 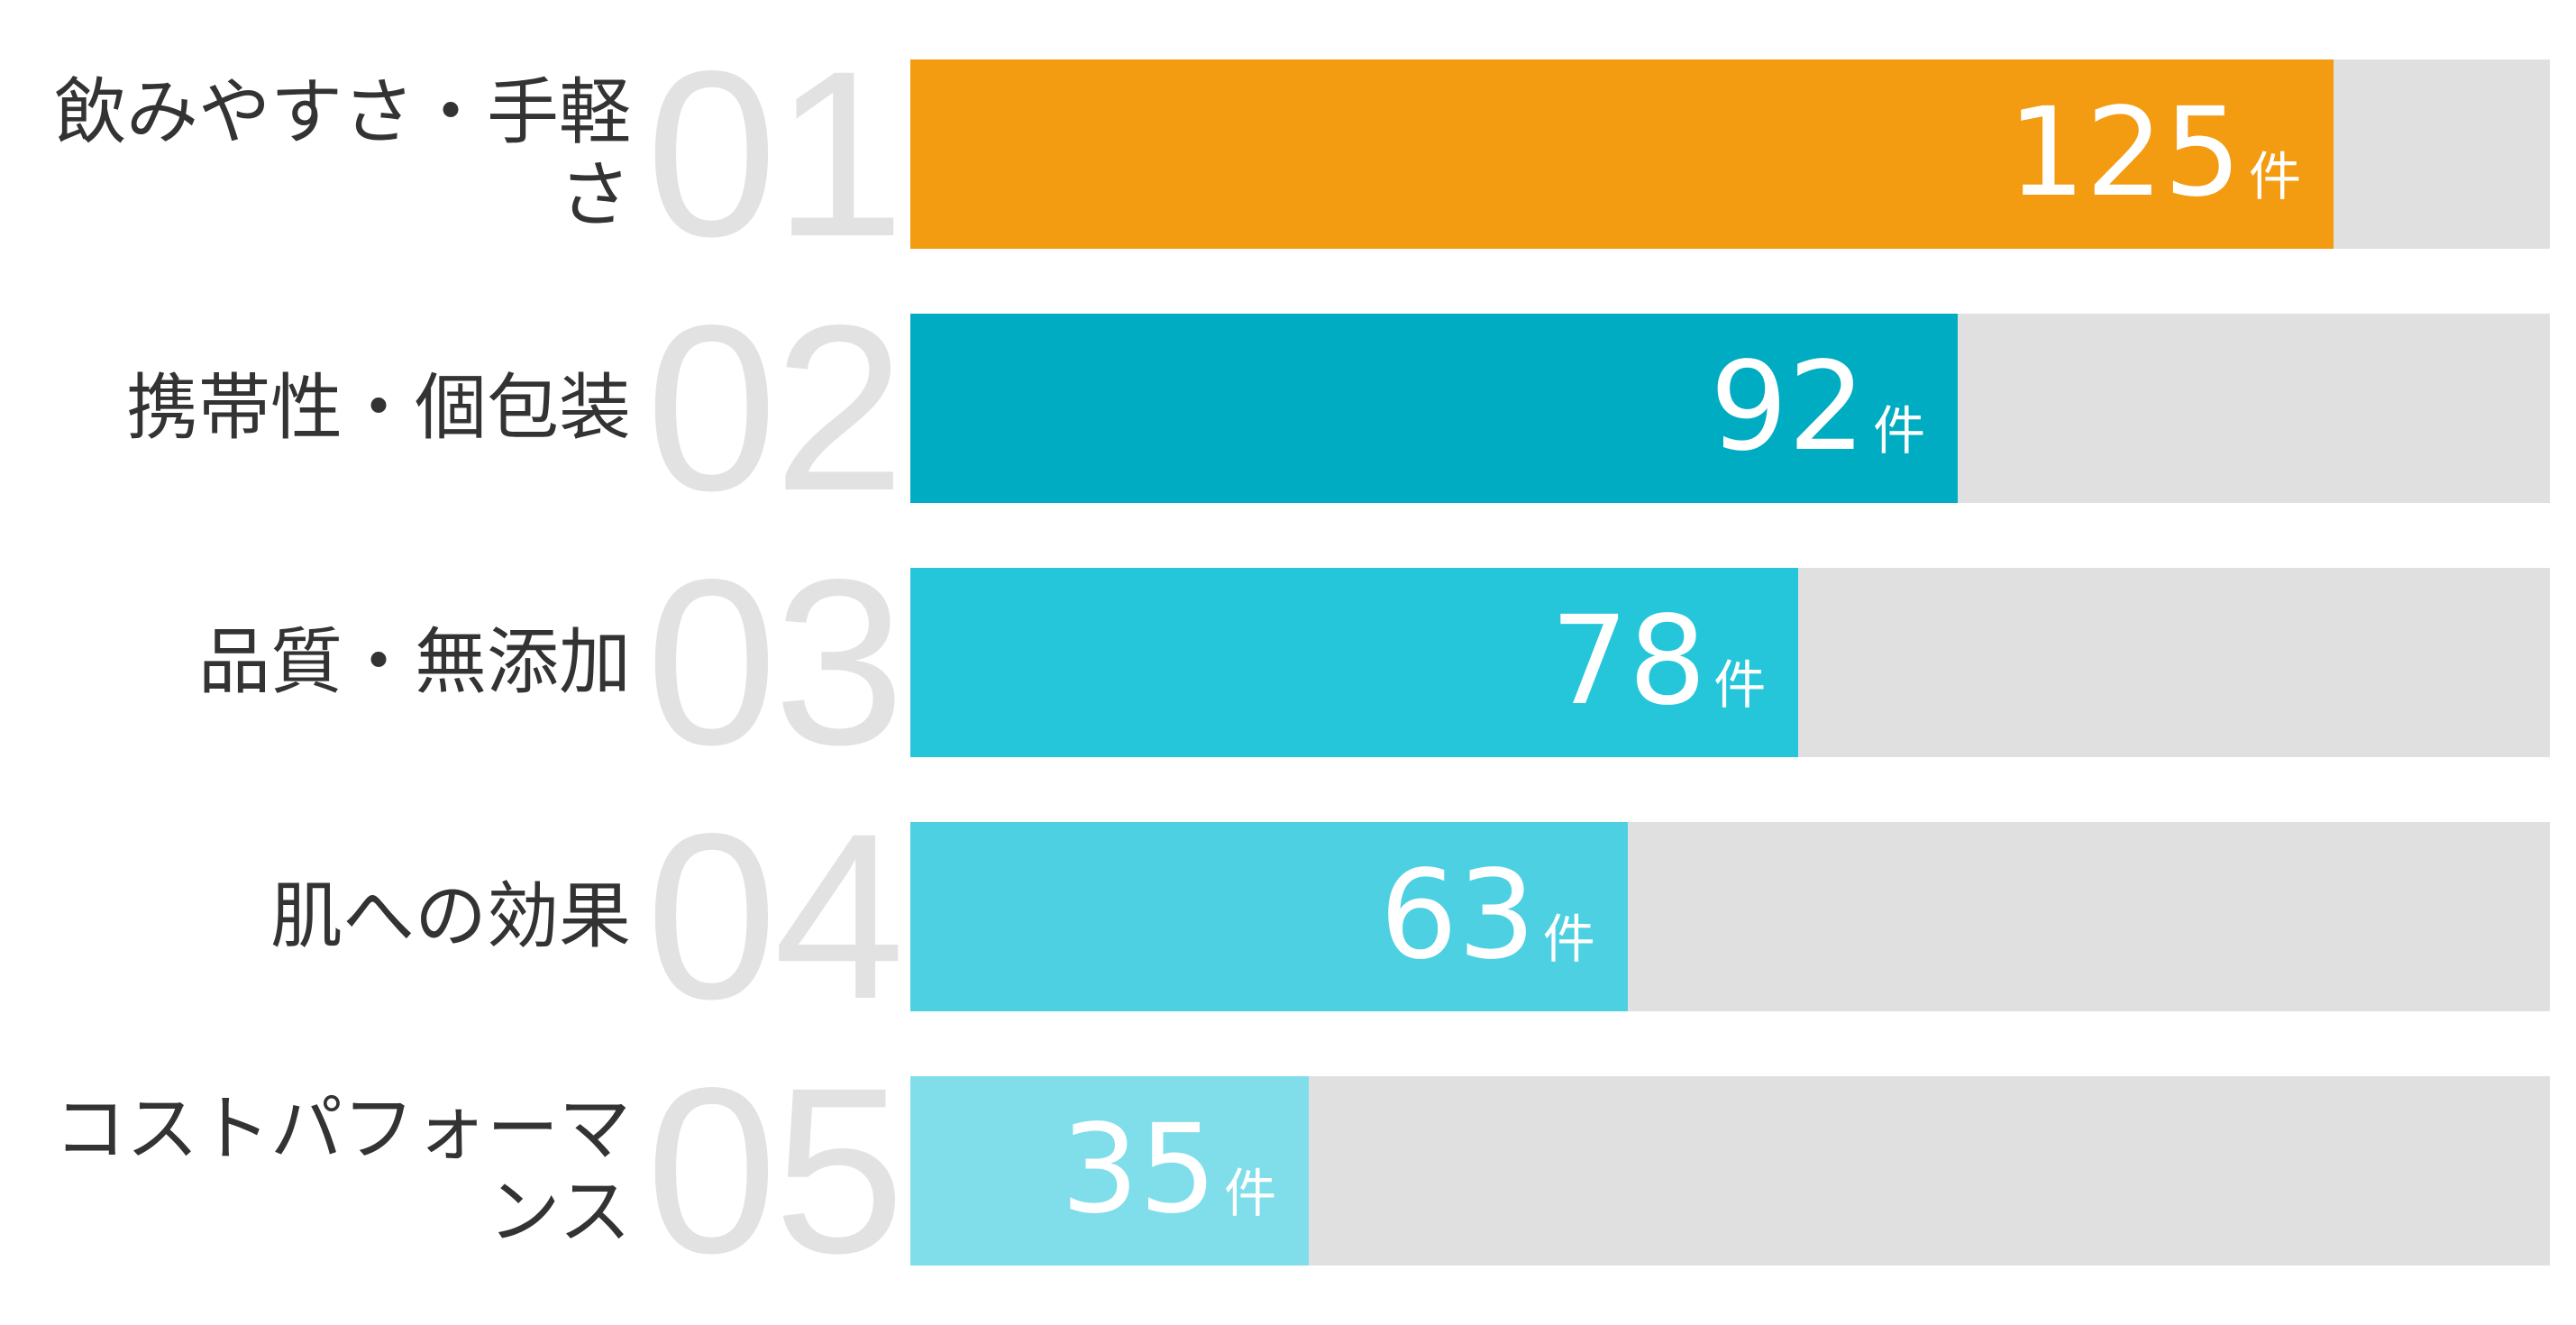 I want to click on data-label: 125 件, so click(x=2154, y=153).